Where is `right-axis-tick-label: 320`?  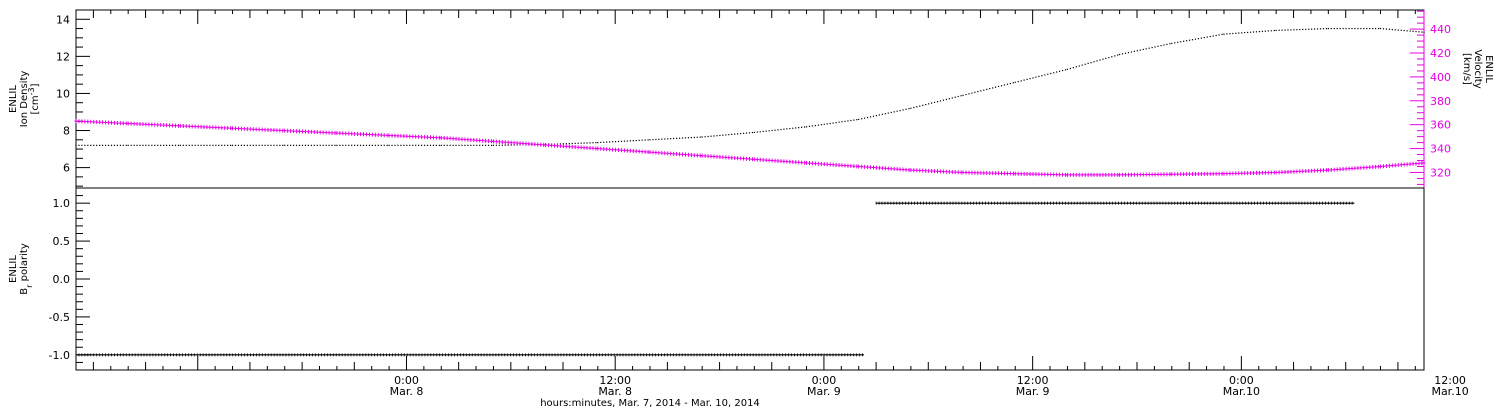 right-axis-tick-label: 320 is located at coordinates (1440, 172).